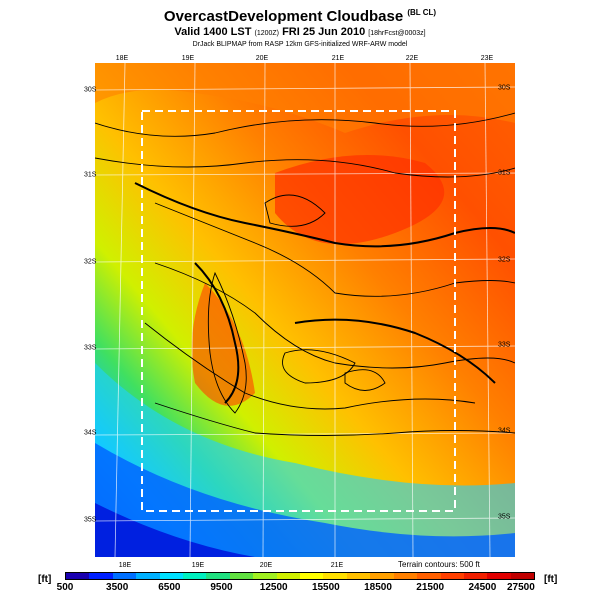  I want to click on scale-tick: 24500, so click(482, 587).